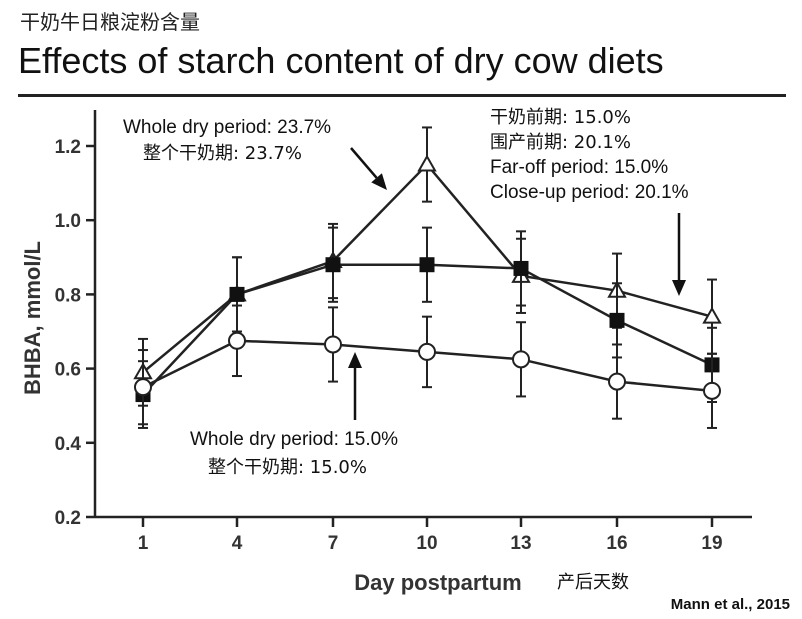 The height and width of the screenshot is (619, 802). I want to click on annotation-1-line-2: Far-off period: 15.0%, so click(579, 167).